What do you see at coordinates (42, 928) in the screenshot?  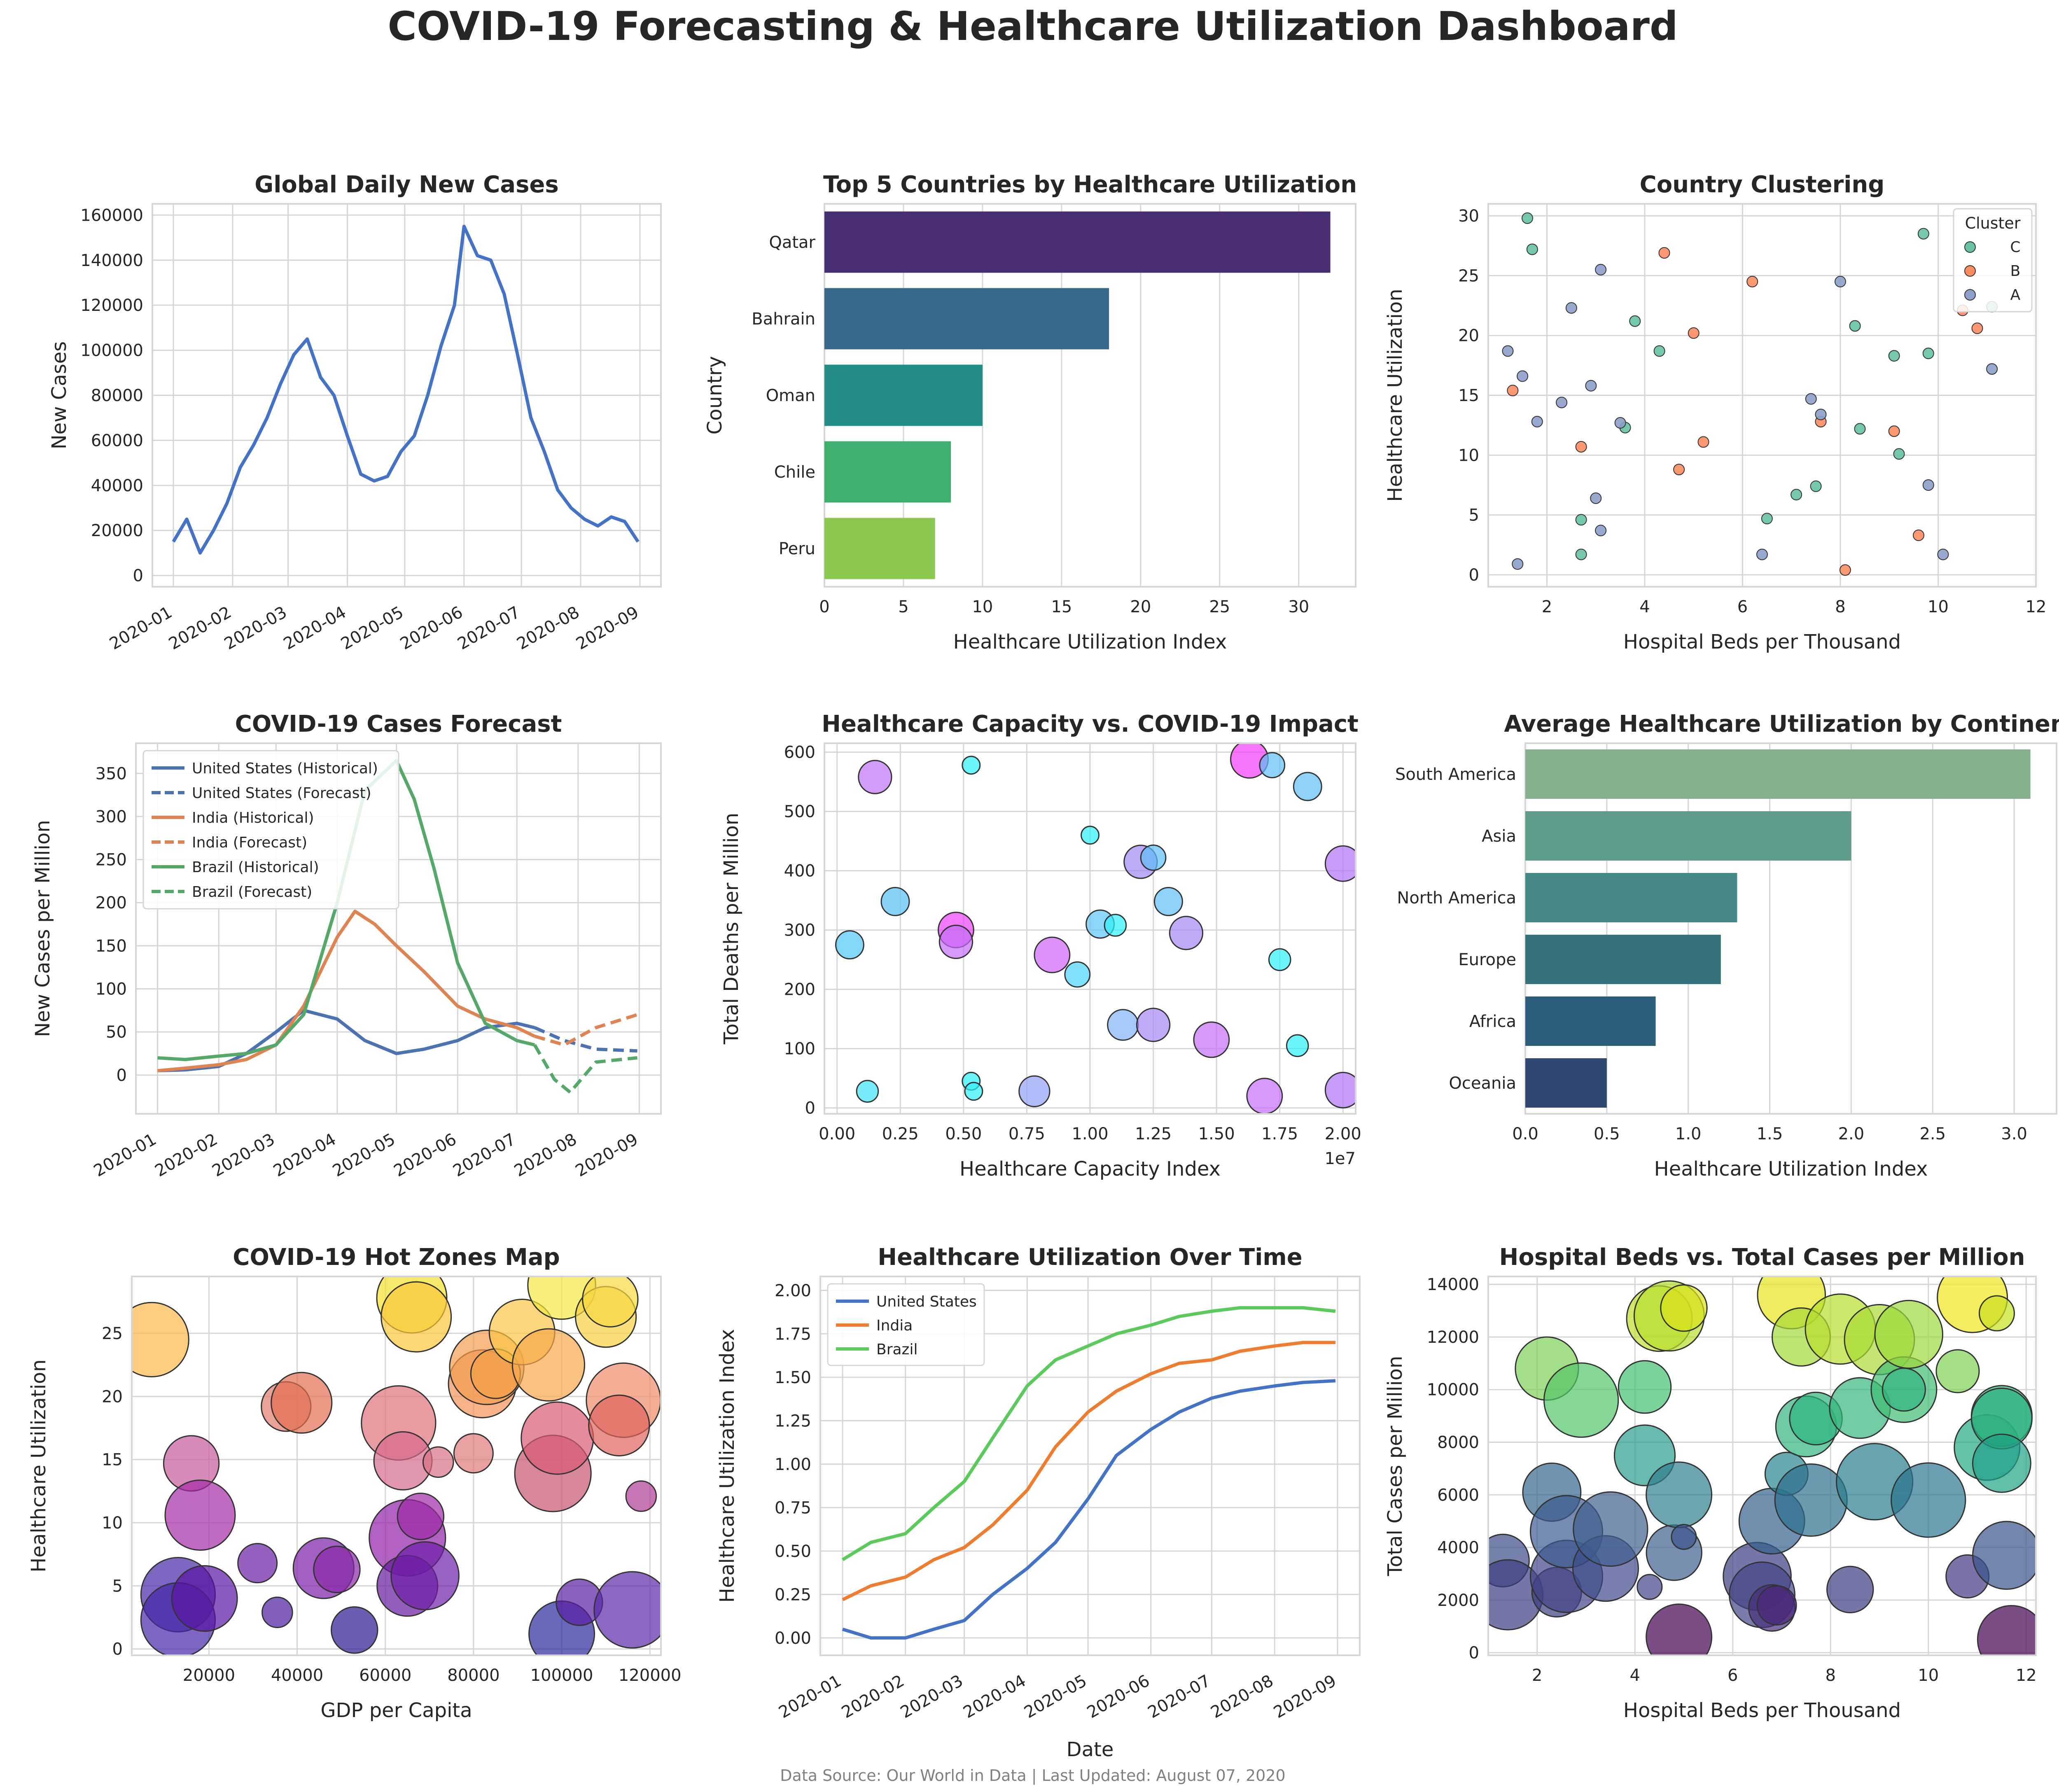 I see `y-axis-label: New Cases per Million` at bounding box center [42, 928].